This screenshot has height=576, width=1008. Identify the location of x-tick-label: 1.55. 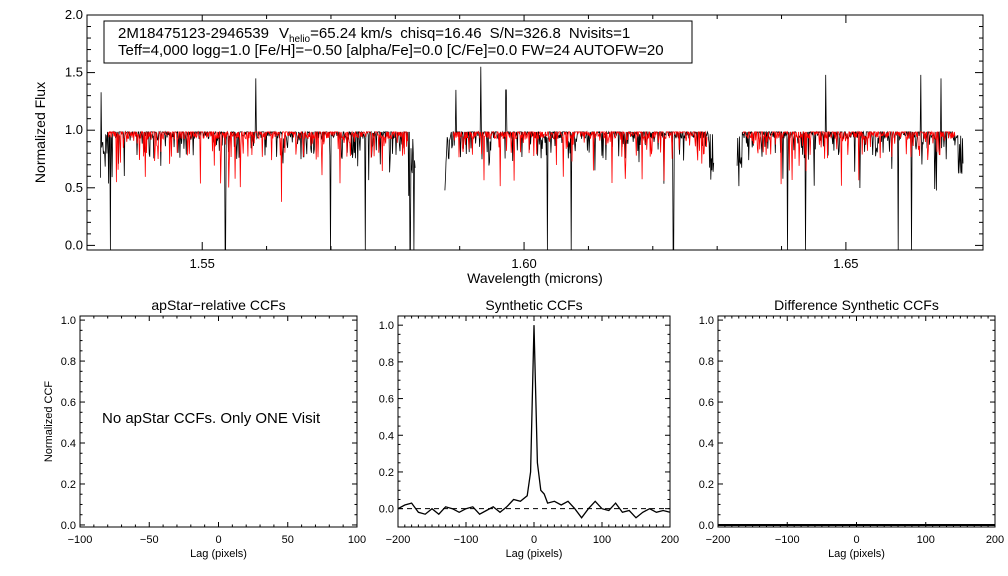
(202, 263).